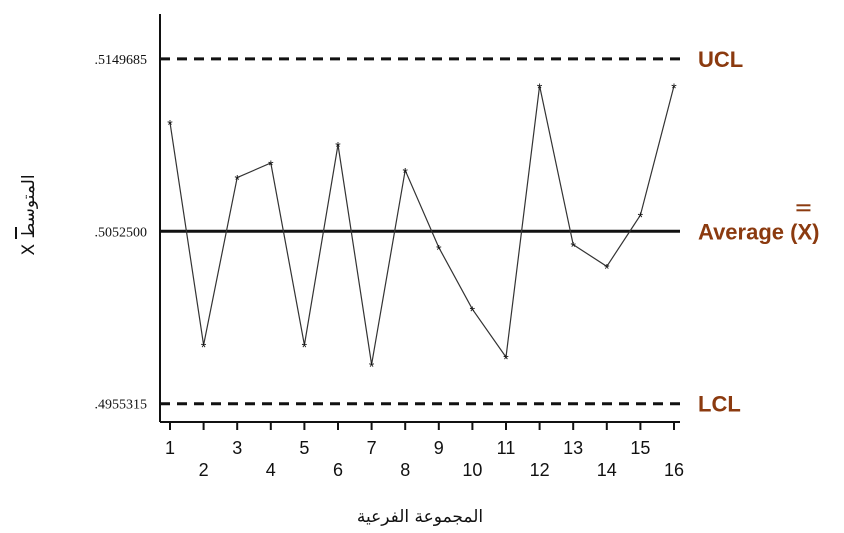  I want to click on y-tick-labels: .5149685 .5052500 .4955315, so click(121, 233).